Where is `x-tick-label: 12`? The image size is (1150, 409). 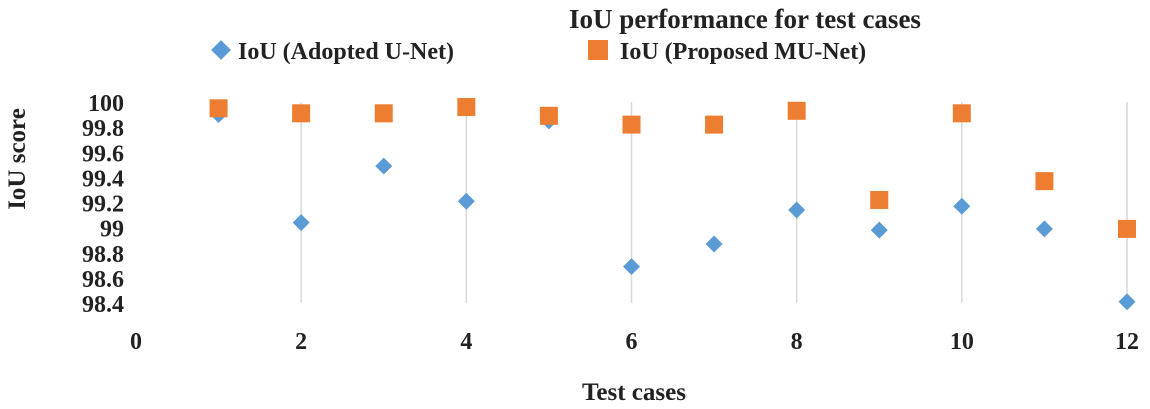
x-tick-label: 12 is located at coordinates (1127, 342).